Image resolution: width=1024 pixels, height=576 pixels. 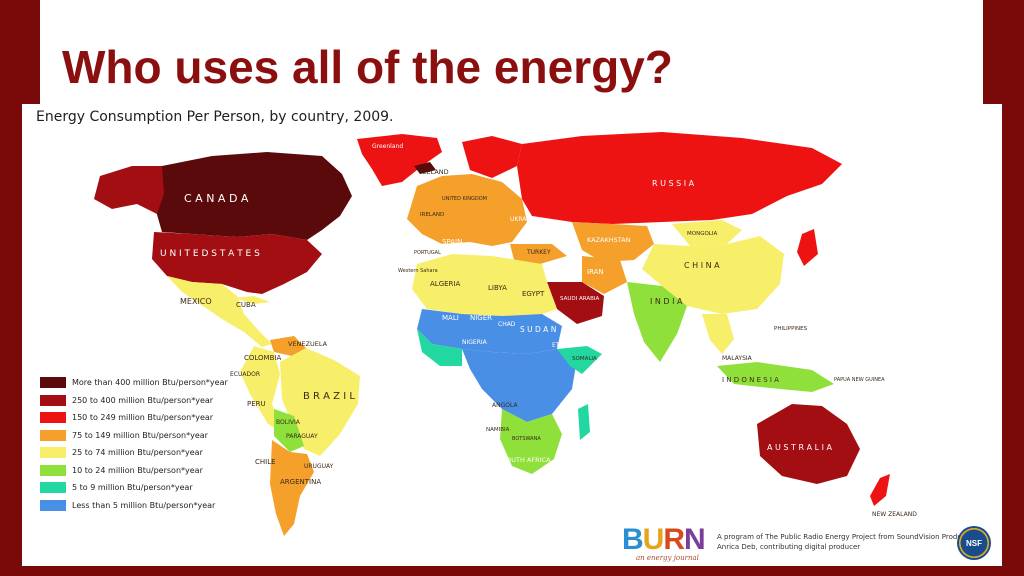 I want to click on label-western-sahara: Western Sahara, so click(x=418, y=271).